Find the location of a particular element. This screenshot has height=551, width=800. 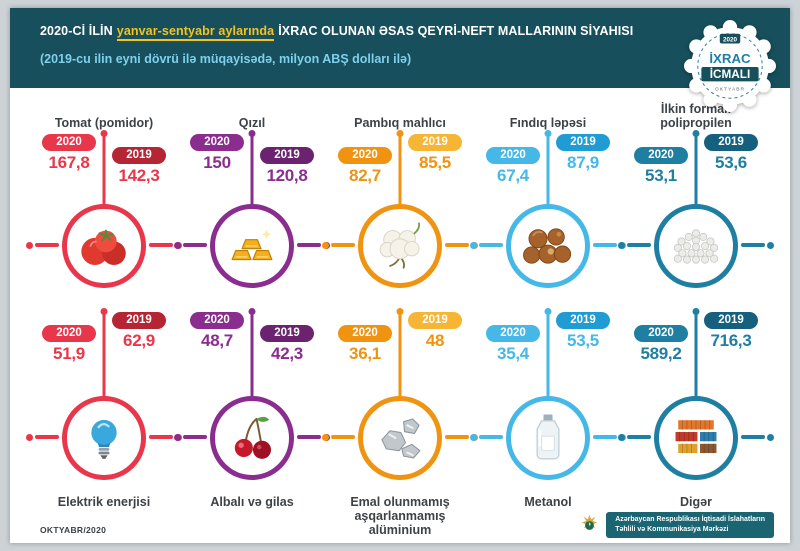

product-name: Pambıq mahlıcı is located at coordinates (400, 122).